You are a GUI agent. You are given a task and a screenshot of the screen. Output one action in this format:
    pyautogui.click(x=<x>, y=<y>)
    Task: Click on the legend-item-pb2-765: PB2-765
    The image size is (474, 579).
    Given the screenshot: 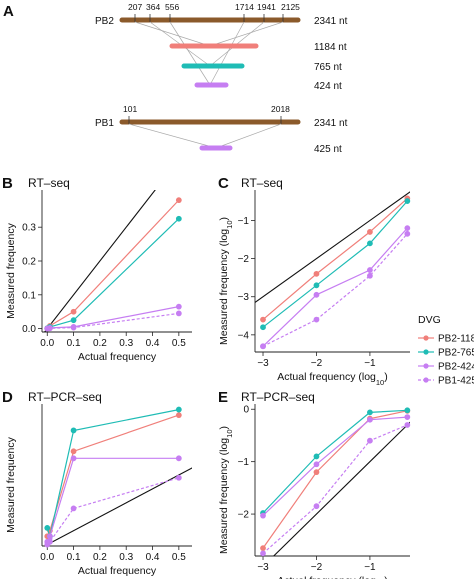 What is the action you would take?
    pyautogui.click(x=446, y=353)
    